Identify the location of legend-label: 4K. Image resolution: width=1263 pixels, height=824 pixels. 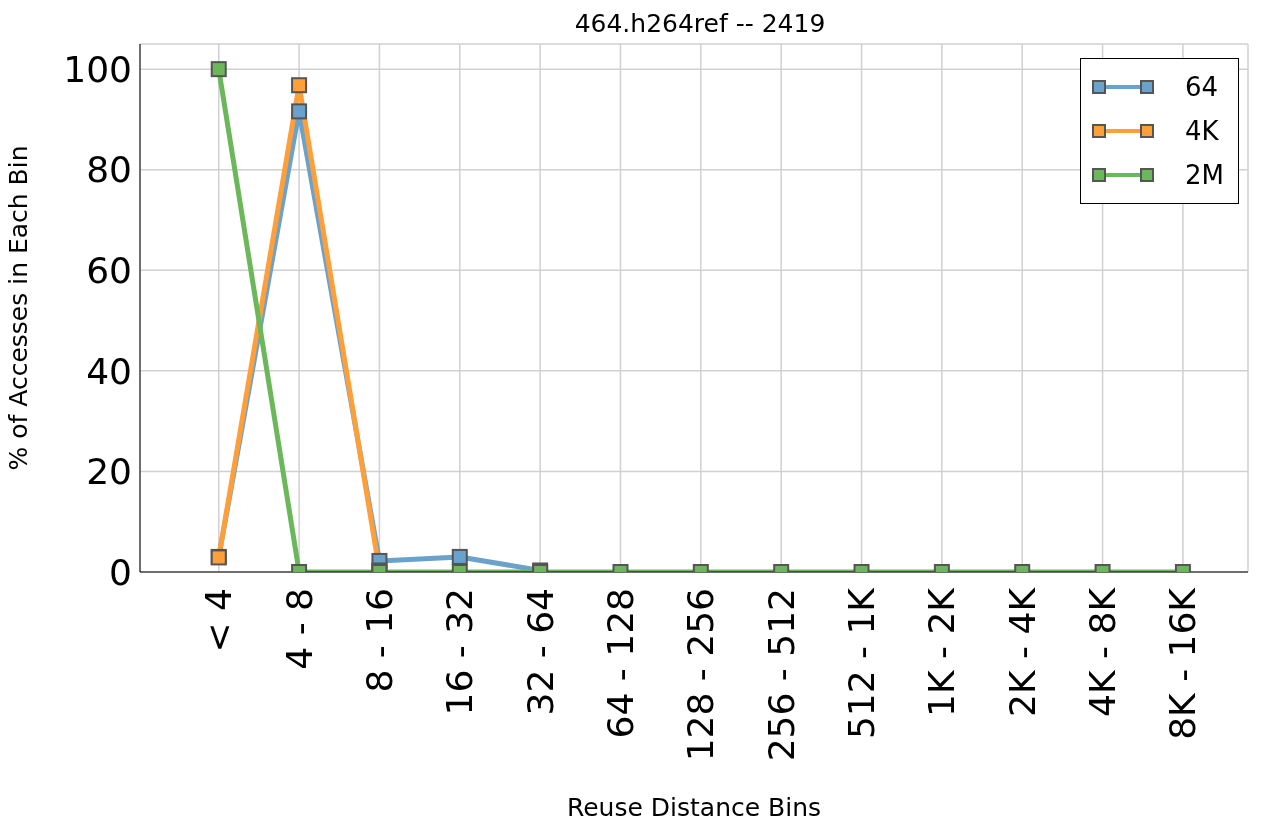
(1202, 131).